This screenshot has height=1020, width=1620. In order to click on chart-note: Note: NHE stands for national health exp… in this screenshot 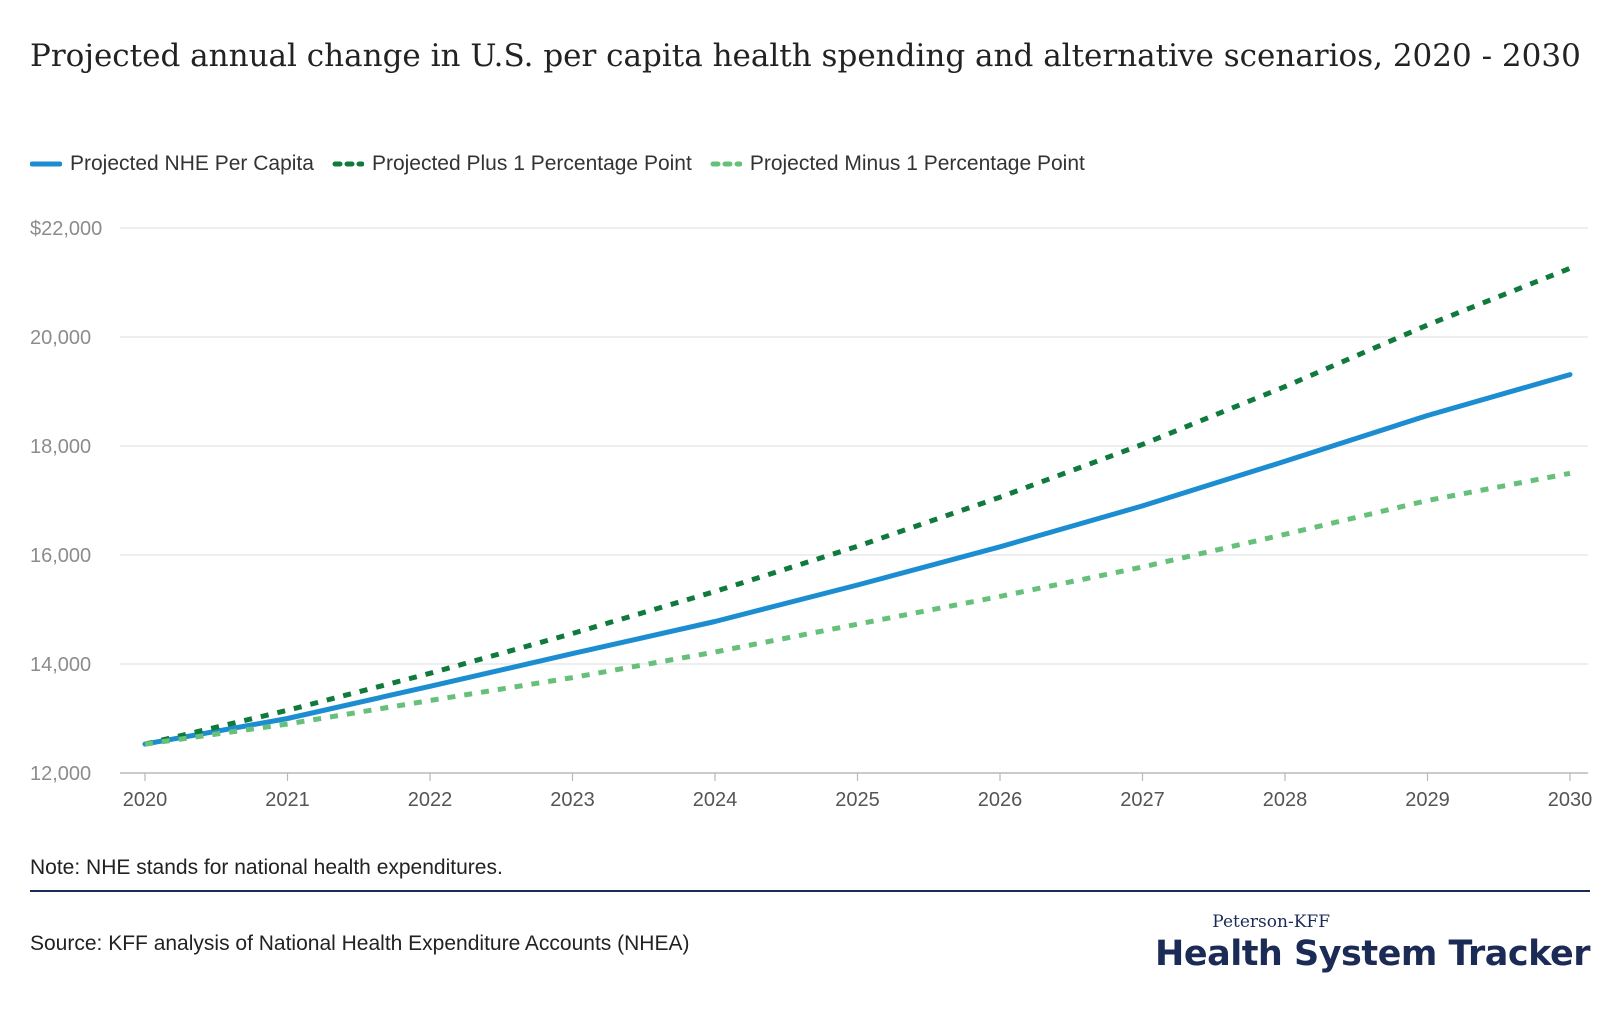, I will do `click(266, 867)`.